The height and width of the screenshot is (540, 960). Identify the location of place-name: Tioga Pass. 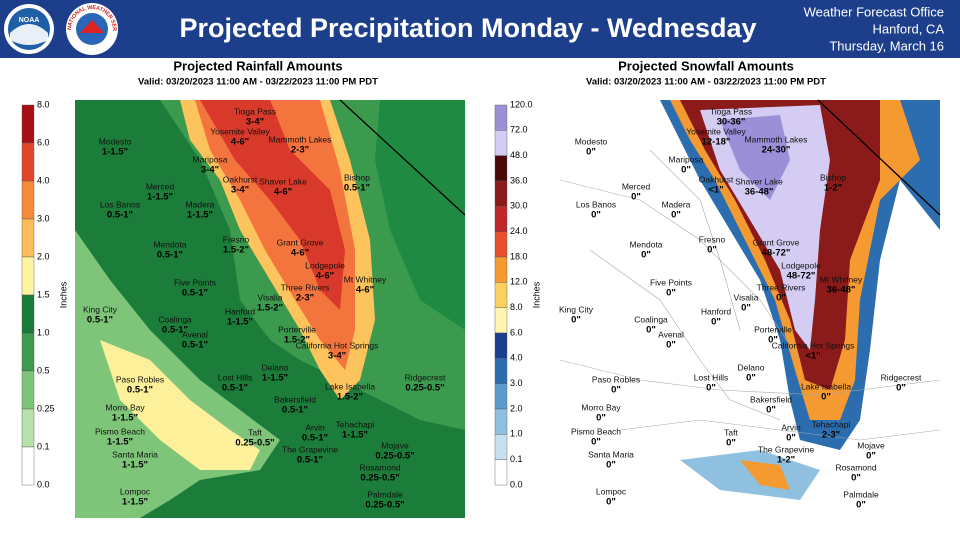
(731, 111).